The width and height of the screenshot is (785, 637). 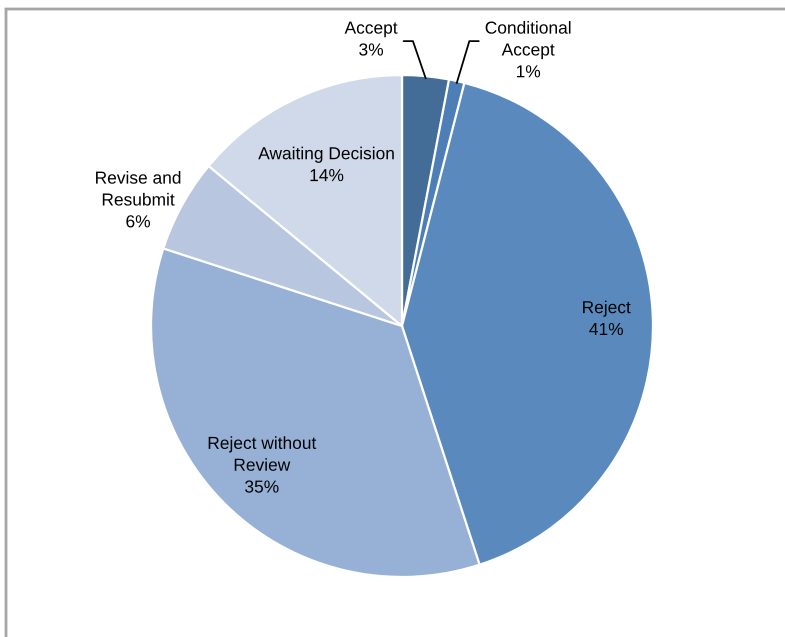 What do you see at coordinates (606, 329) in the screenshot?
I see `data-label: 41%` at bounding box center [606, 329].